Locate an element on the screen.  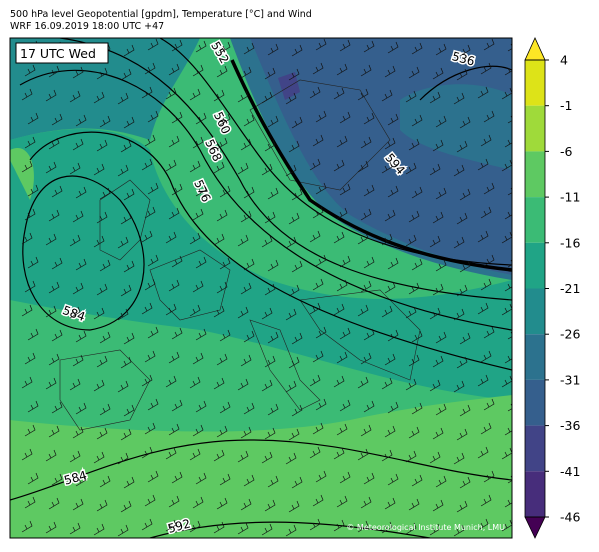
colorbar-tick-label: -41 is located at coordinates (570, 471).